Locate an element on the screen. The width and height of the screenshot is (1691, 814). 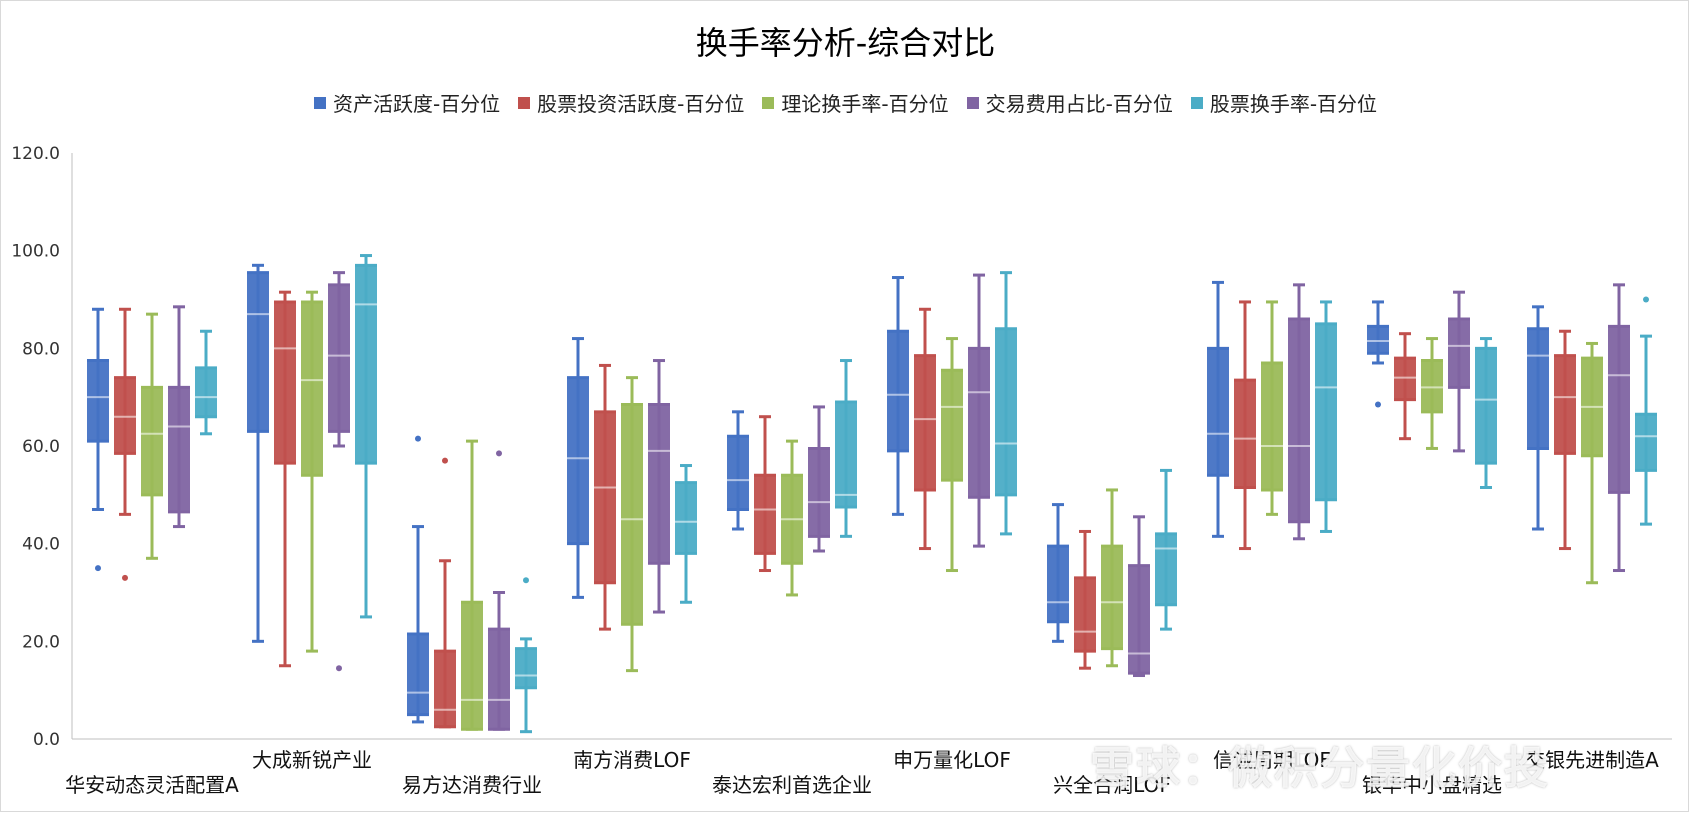
legend-item-5: 股票换手率-百分位 is located at coordinates (1284, 102).